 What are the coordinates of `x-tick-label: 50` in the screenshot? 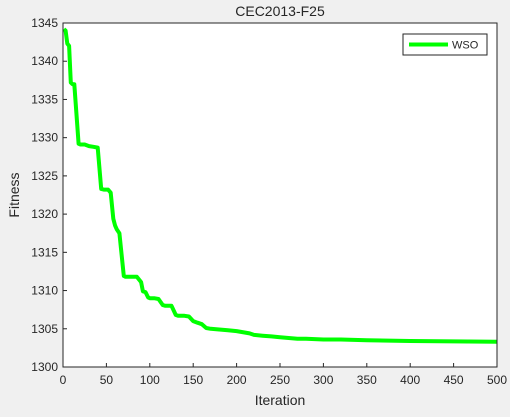 It's located at (107, 380).